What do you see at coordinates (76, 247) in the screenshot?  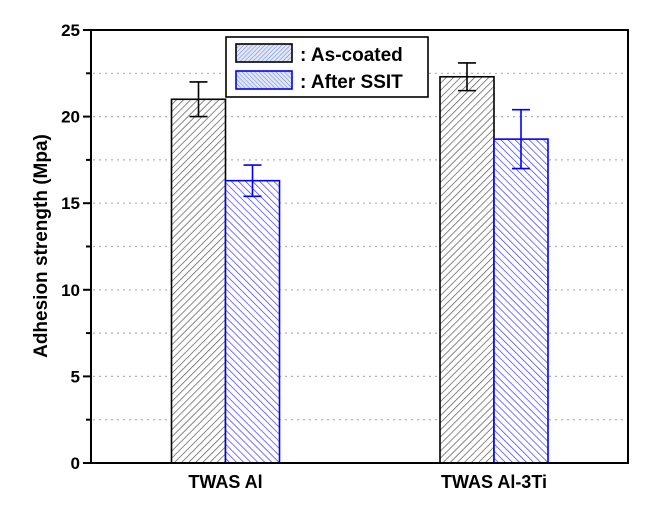 I see `y-ticks: 0 5 10 15 20 25` at bounding box center [76, 247].